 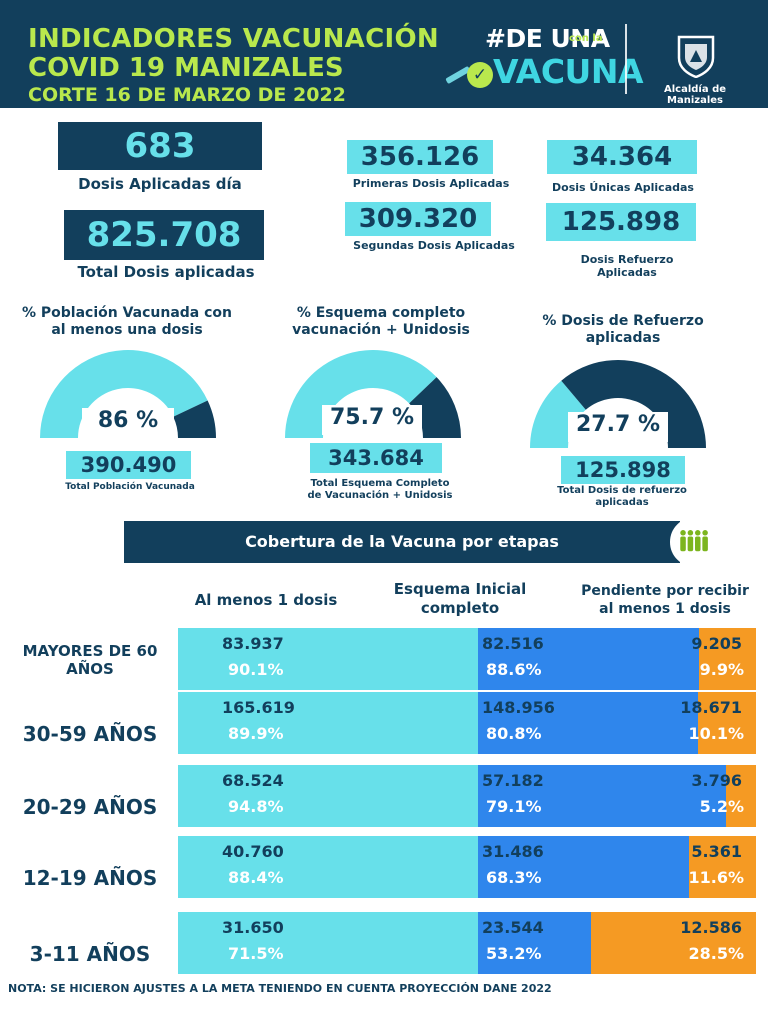 I want to click on campaign-con: con la, so click(x=586, y=38).